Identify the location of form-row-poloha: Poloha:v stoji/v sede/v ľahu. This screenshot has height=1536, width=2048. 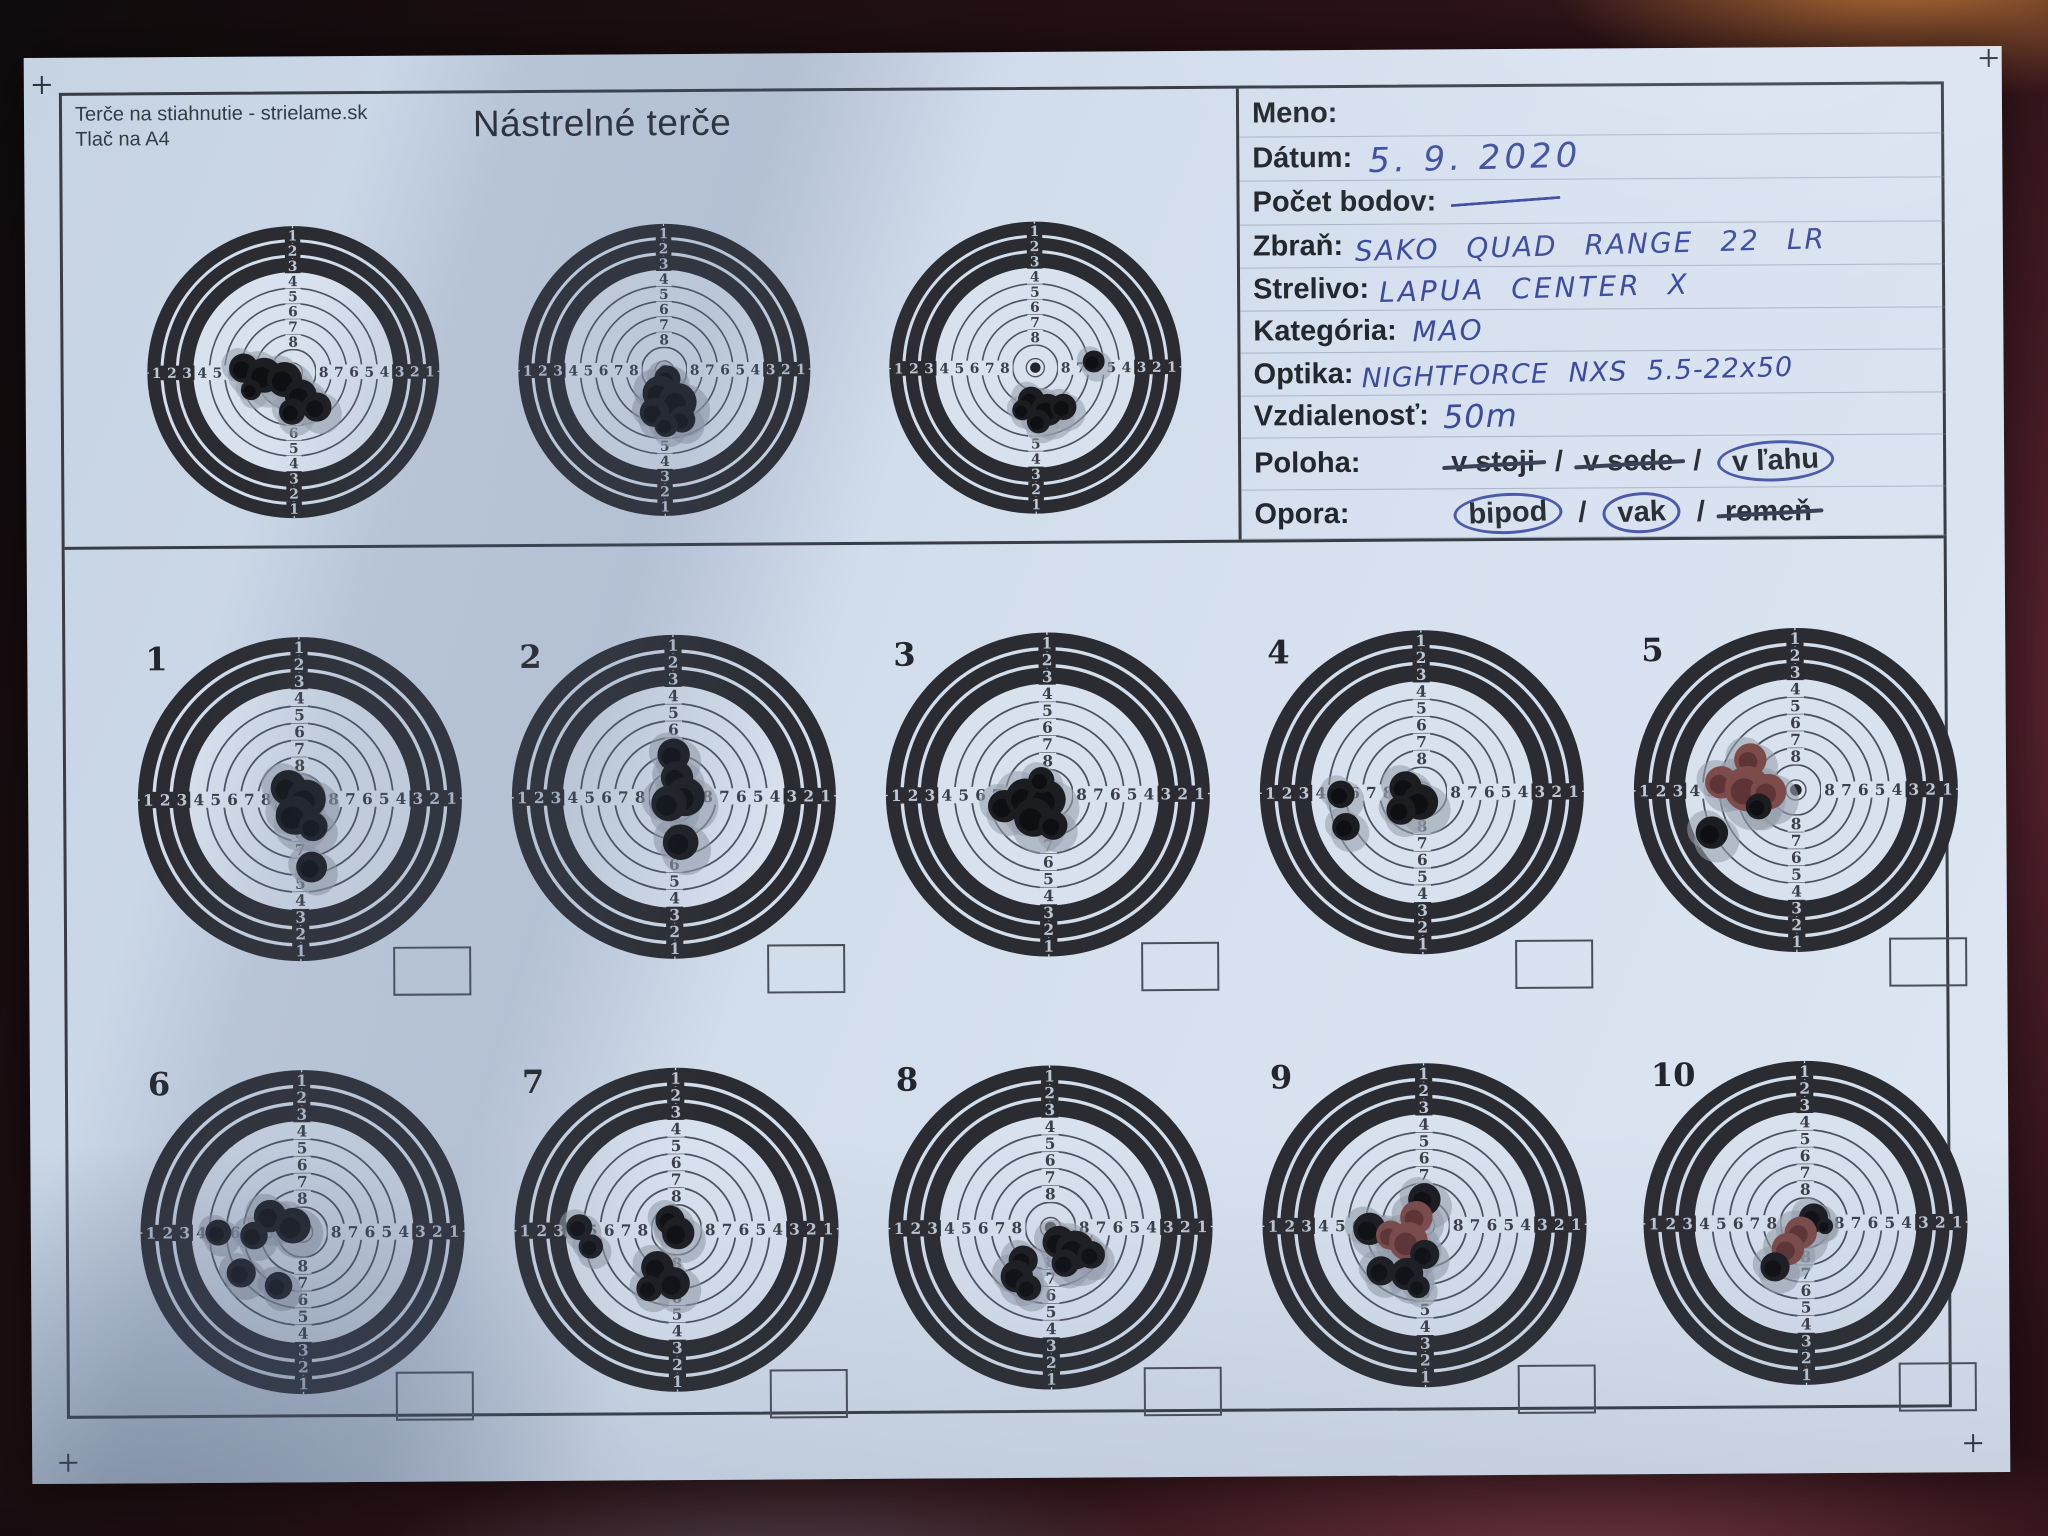
(1594, 462).